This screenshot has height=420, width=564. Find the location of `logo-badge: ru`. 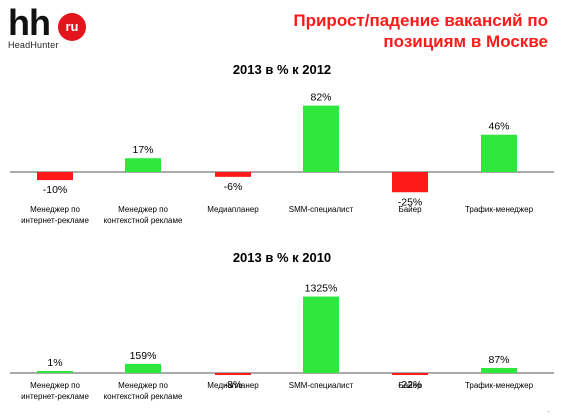

logo-badge: ru is located at coordinates (72, 27).